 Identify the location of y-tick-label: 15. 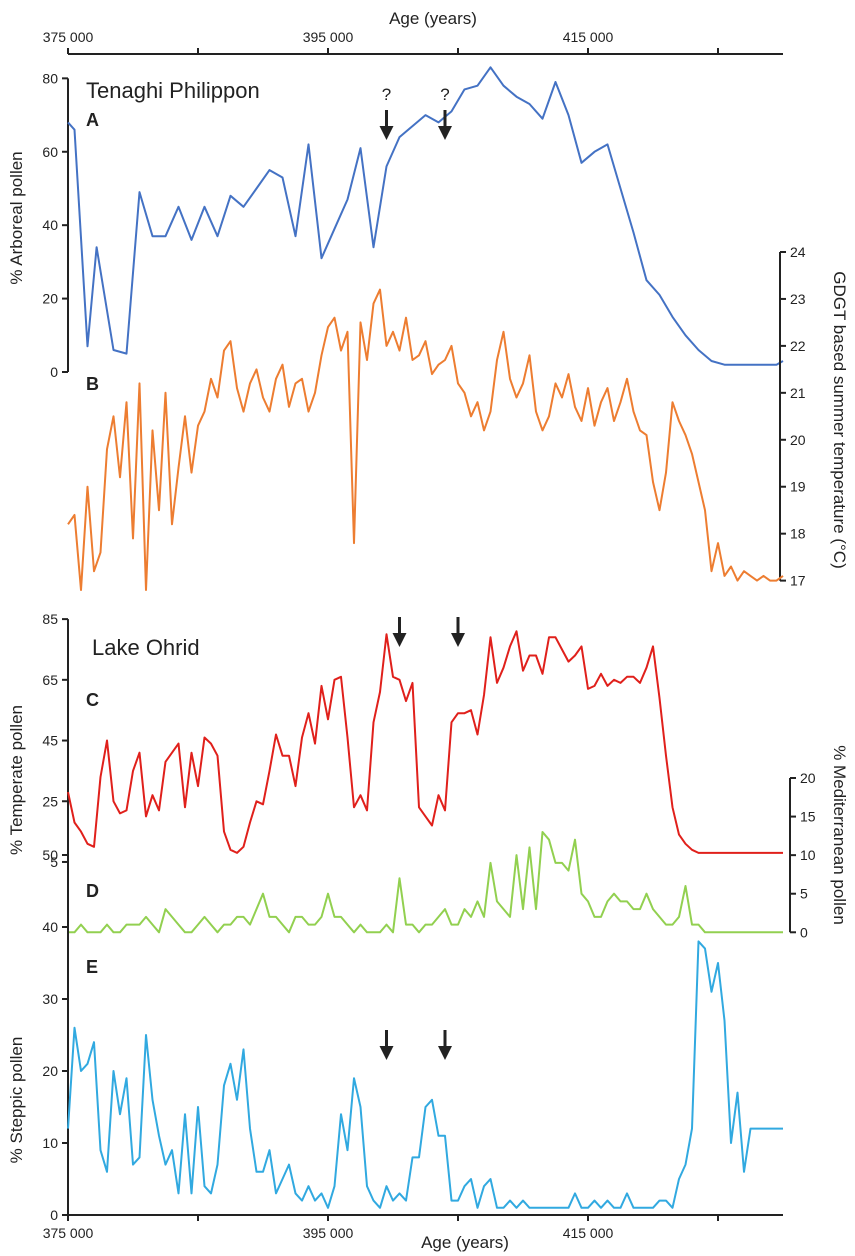
(808, 817).